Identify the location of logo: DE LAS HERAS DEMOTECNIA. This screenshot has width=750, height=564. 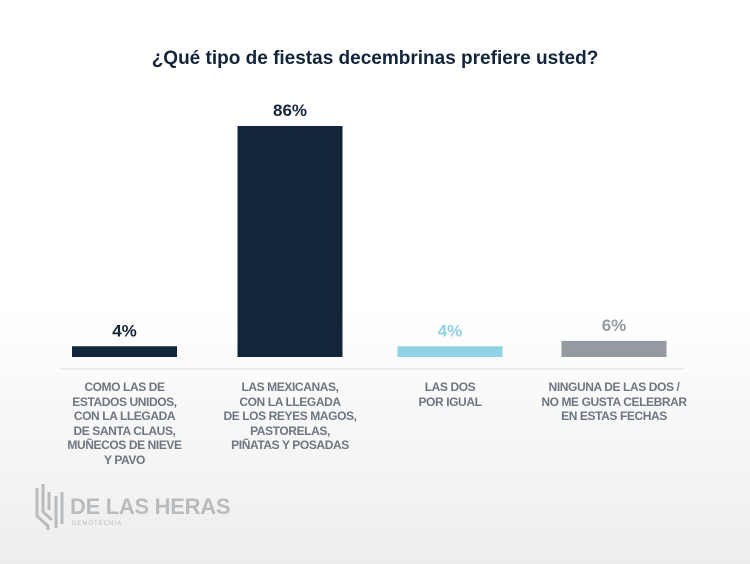
(132, 509).